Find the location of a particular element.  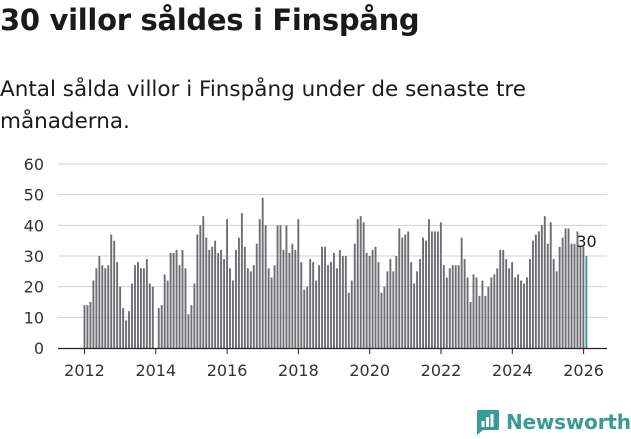

x-tick-label: 2022 is located at coordinates (441, 370).